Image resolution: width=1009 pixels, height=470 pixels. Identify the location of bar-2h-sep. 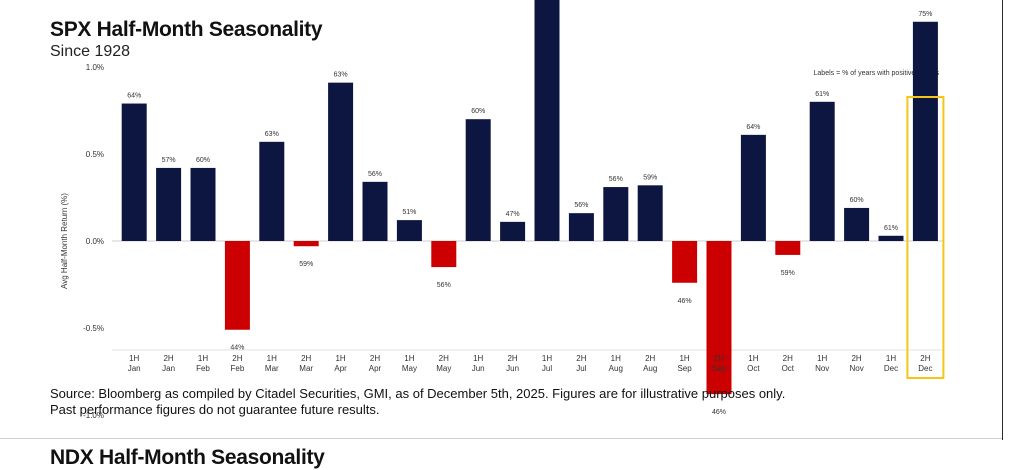
(719, 318).